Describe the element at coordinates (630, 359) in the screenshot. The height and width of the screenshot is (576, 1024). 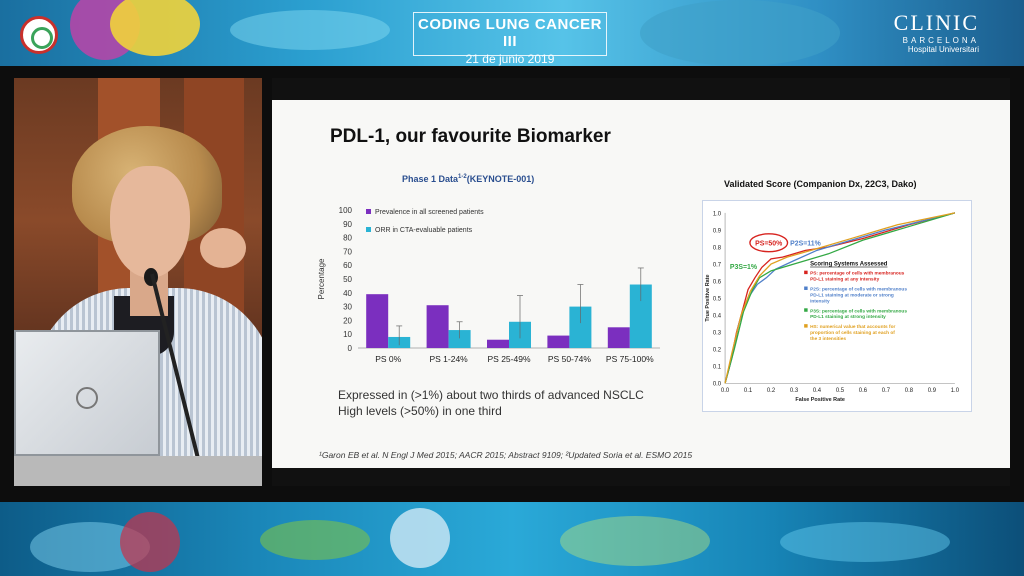
I see `x-tick-label: PS 75-100%` at that location.